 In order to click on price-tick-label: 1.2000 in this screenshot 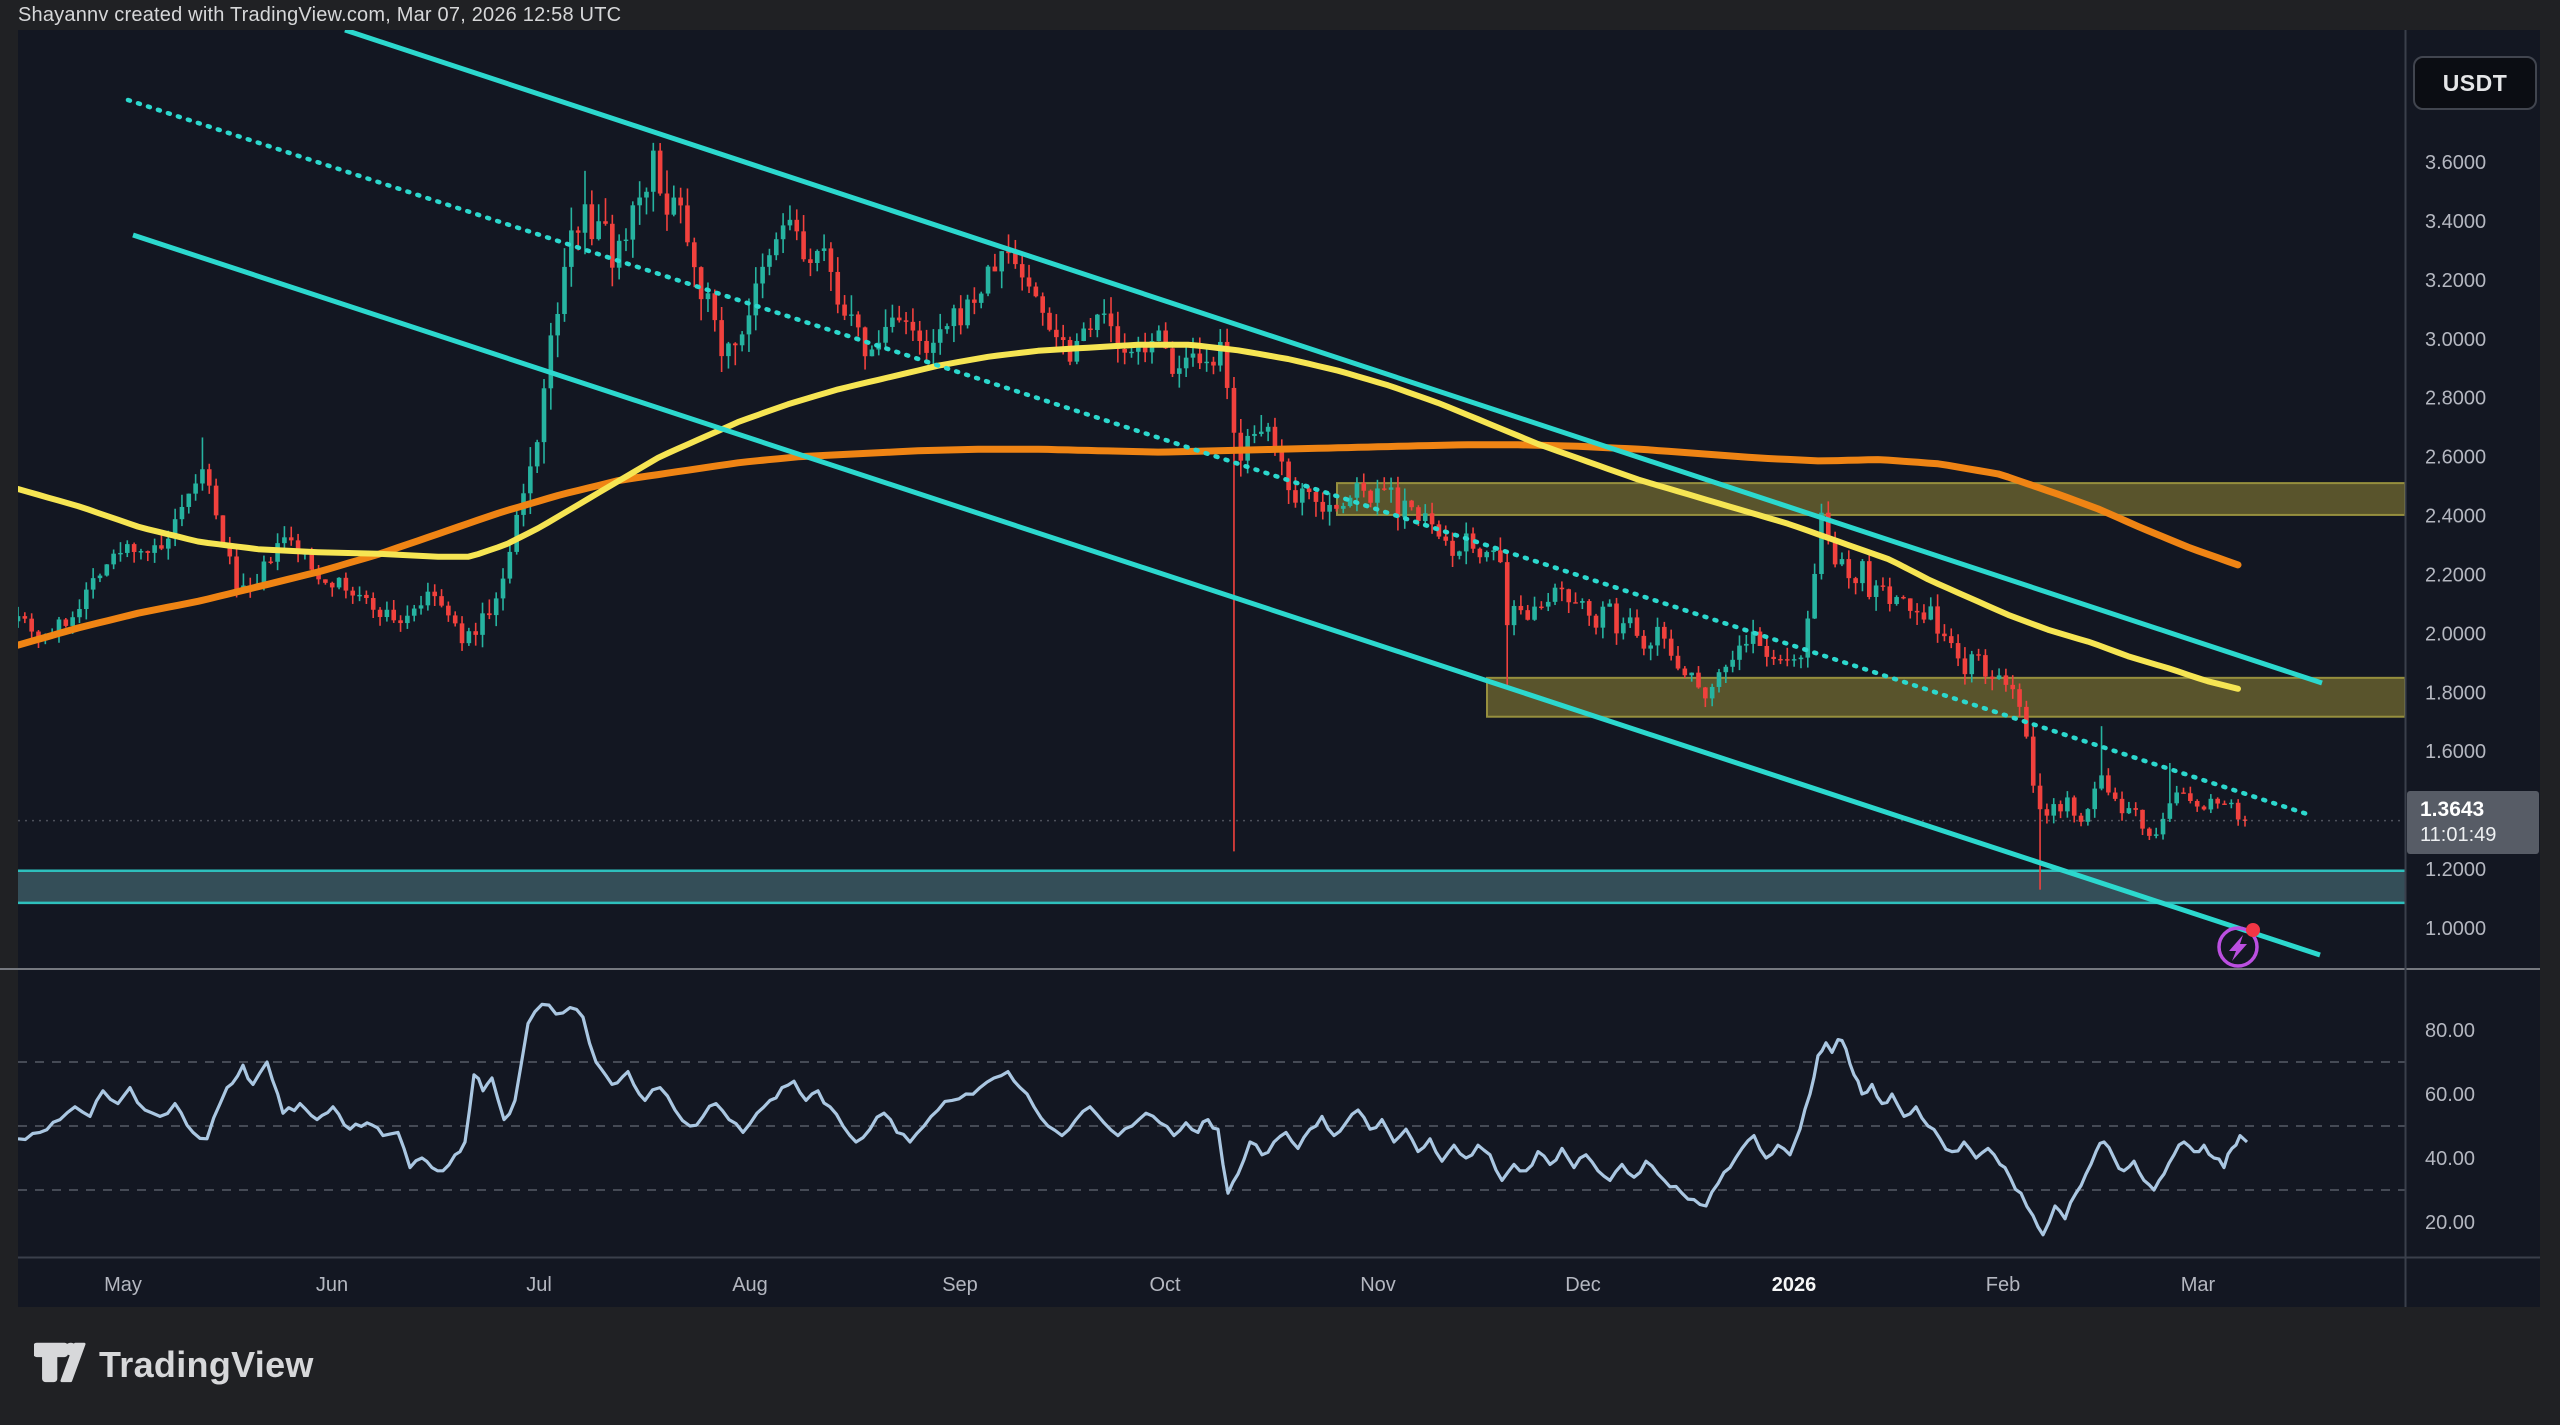, I will do `click(2455, 870)`.